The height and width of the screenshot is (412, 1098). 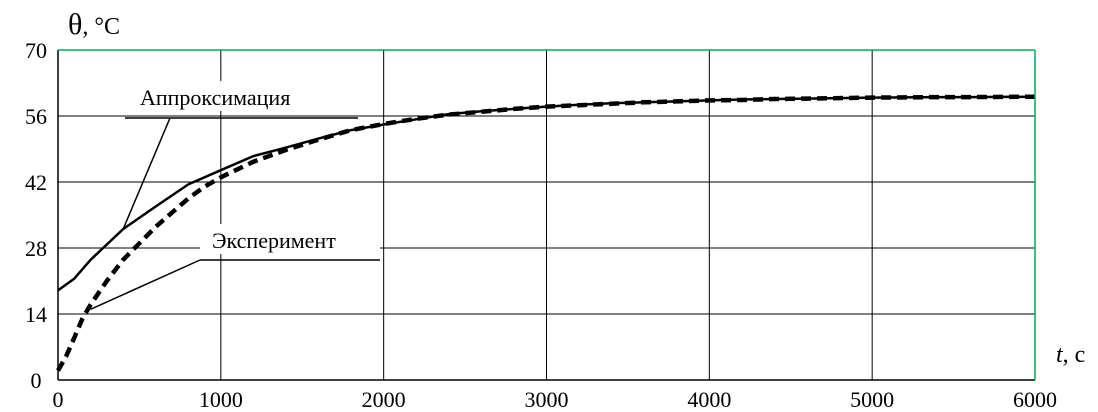 I want to click on x-axis-unit: , с, so click(x=1074, y=355).